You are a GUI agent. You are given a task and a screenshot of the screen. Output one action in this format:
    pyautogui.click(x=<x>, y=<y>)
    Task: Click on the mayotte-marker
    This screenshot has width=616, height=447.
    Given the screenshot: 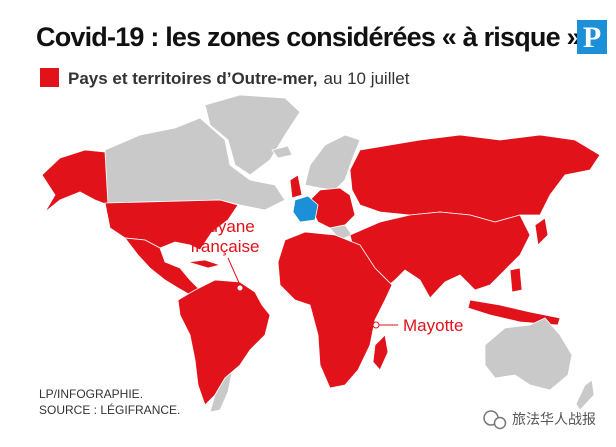 What is the action you would take?
    pyautogui.click(x=376, y=325)
    